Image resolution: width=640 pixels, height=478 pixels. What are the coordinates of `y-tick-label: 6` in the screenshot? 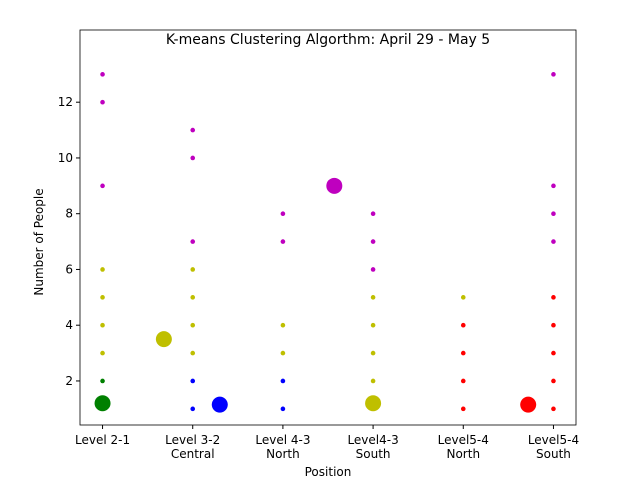 It's located at (69, 269).